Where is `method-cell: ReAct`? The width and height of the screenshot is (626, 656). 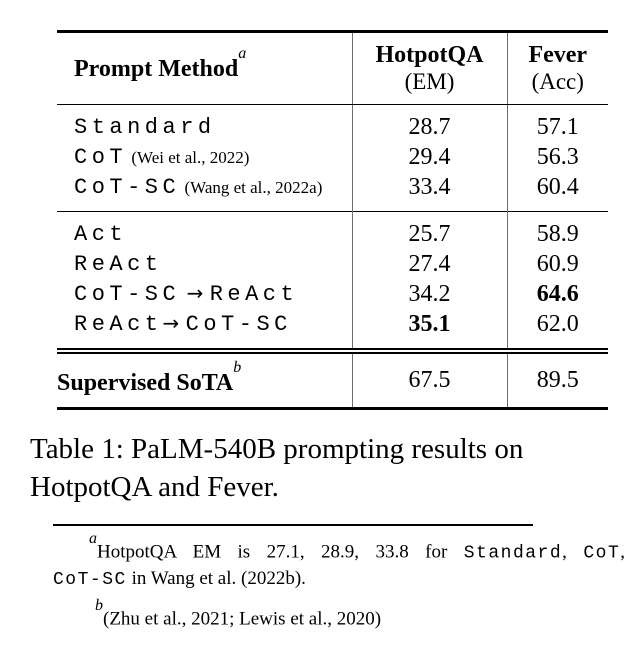 method-cell: ReAct is located at coordinates (204, 264).